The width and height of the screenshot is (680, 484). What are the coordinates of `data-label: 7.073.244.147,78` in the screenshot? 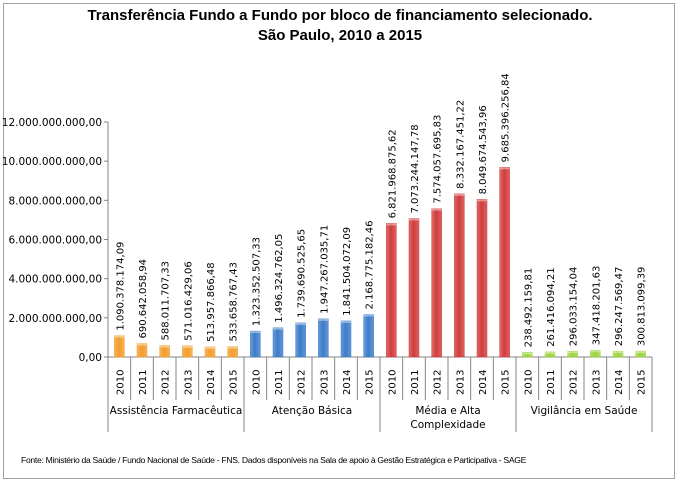 It's located at (415, 168).